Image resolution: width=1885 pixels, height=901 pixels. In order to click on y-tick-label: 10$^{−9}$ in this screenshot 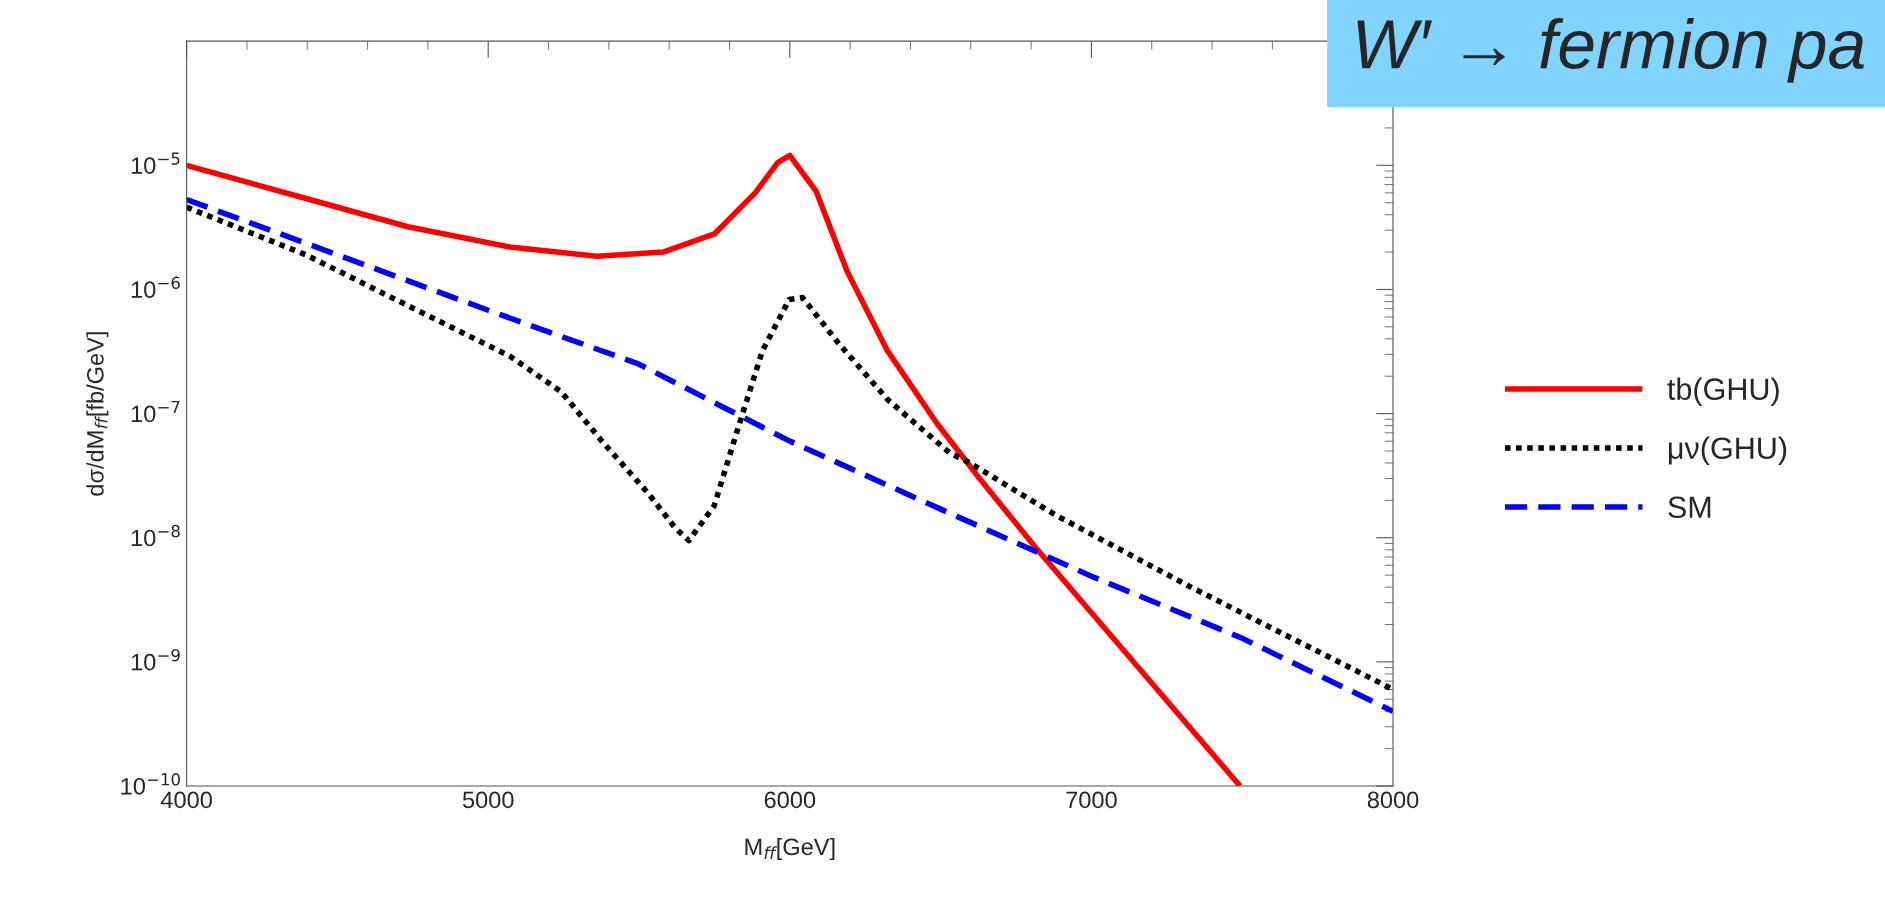, I will do `click(155, 659)`.